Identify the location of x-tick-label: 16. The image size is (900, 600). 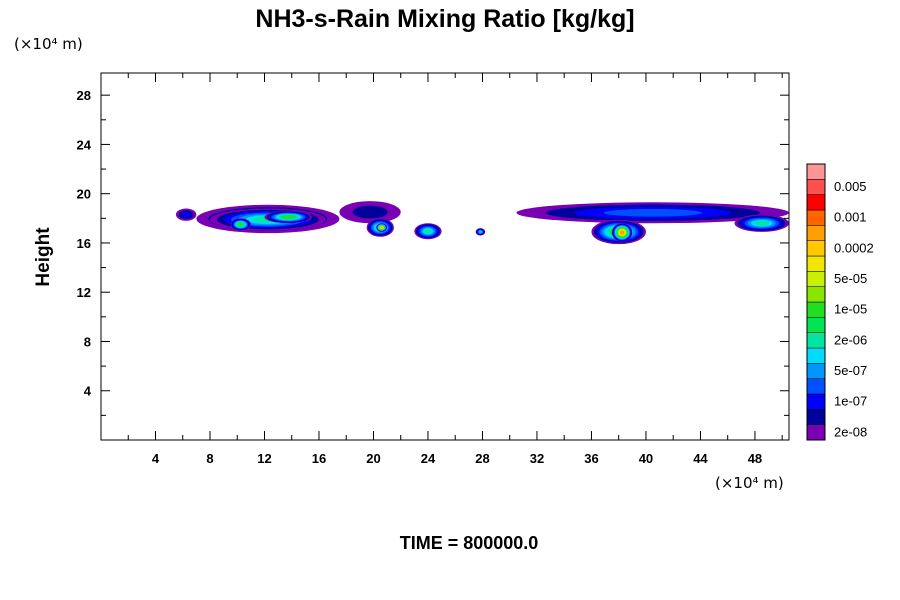
(319, 458).